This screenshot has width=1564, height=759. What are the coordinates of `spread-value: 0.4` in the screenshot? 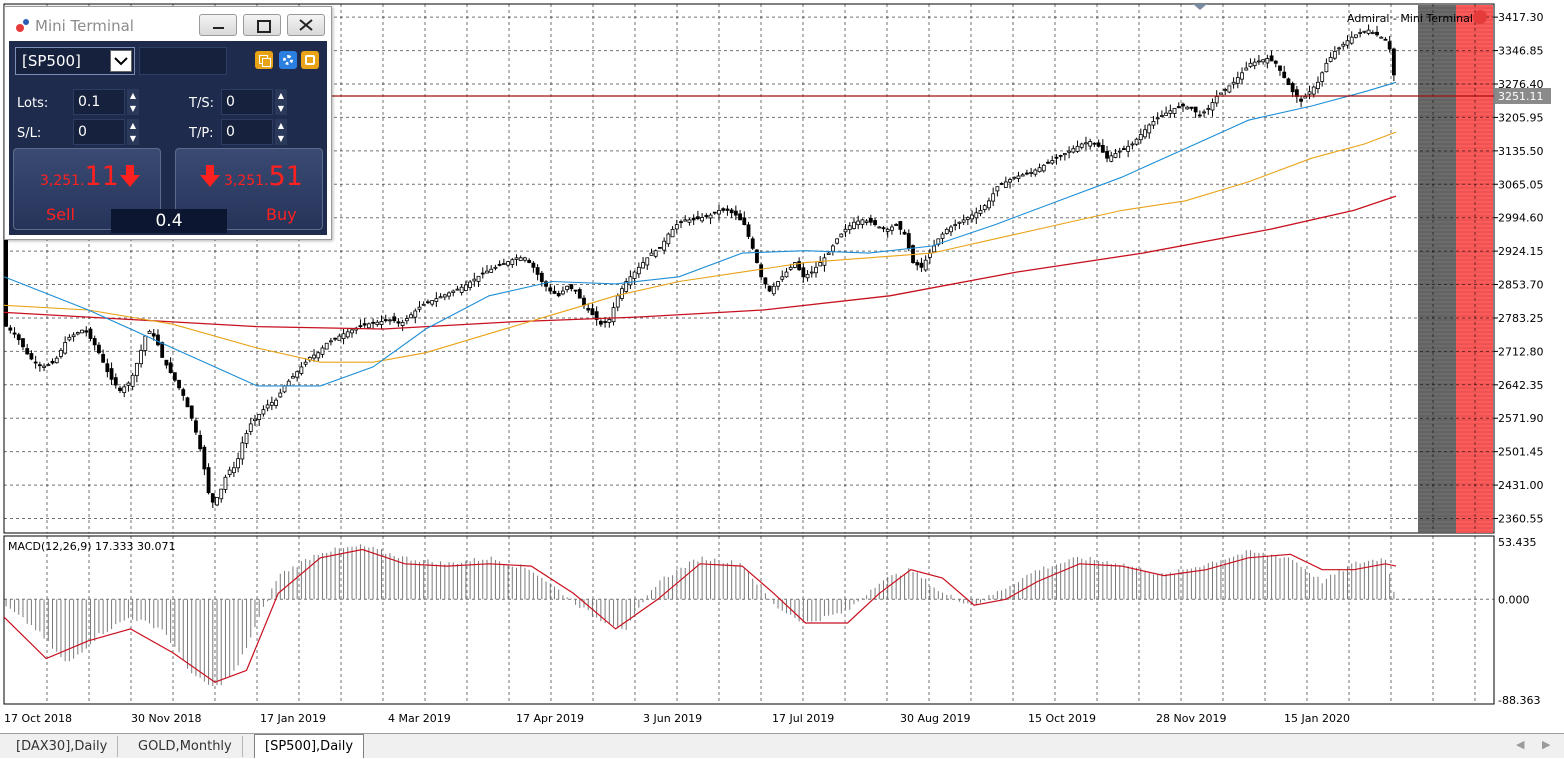 It's located at (169, 221).